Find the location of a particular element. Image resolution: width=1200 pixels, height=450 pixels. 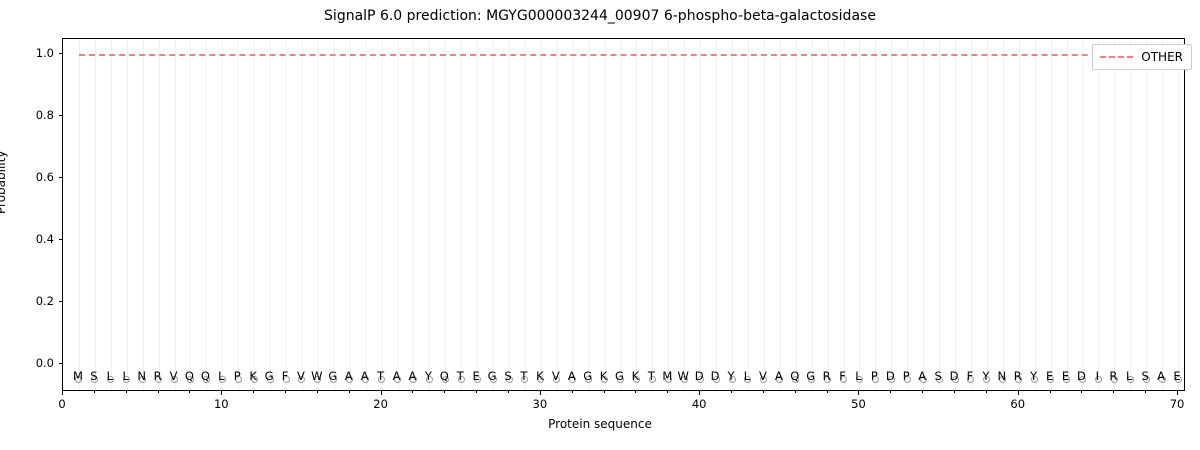

y-tick-label: 0.0 is located at coordinates (44, 363).